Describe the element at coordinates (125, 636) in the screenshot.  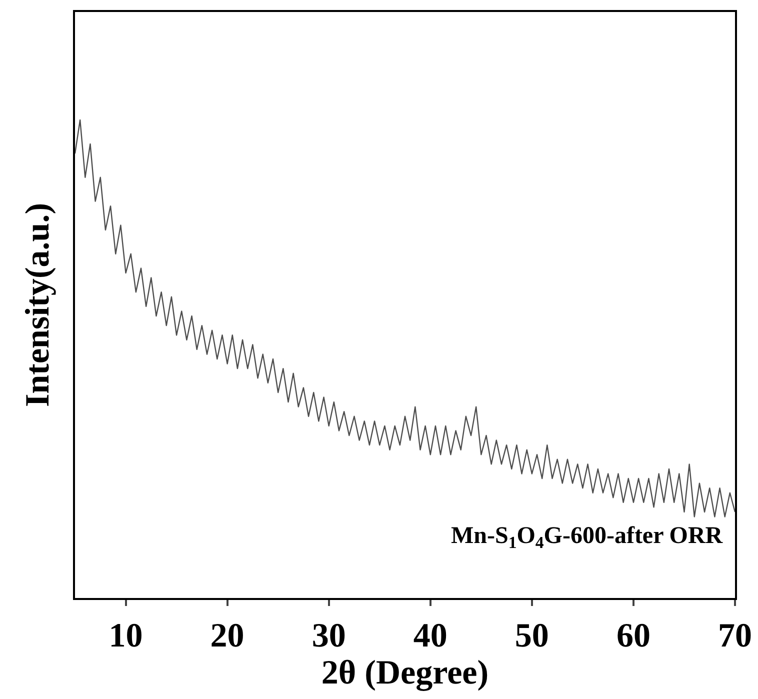
I see `x-tick-label: 10` at that location.